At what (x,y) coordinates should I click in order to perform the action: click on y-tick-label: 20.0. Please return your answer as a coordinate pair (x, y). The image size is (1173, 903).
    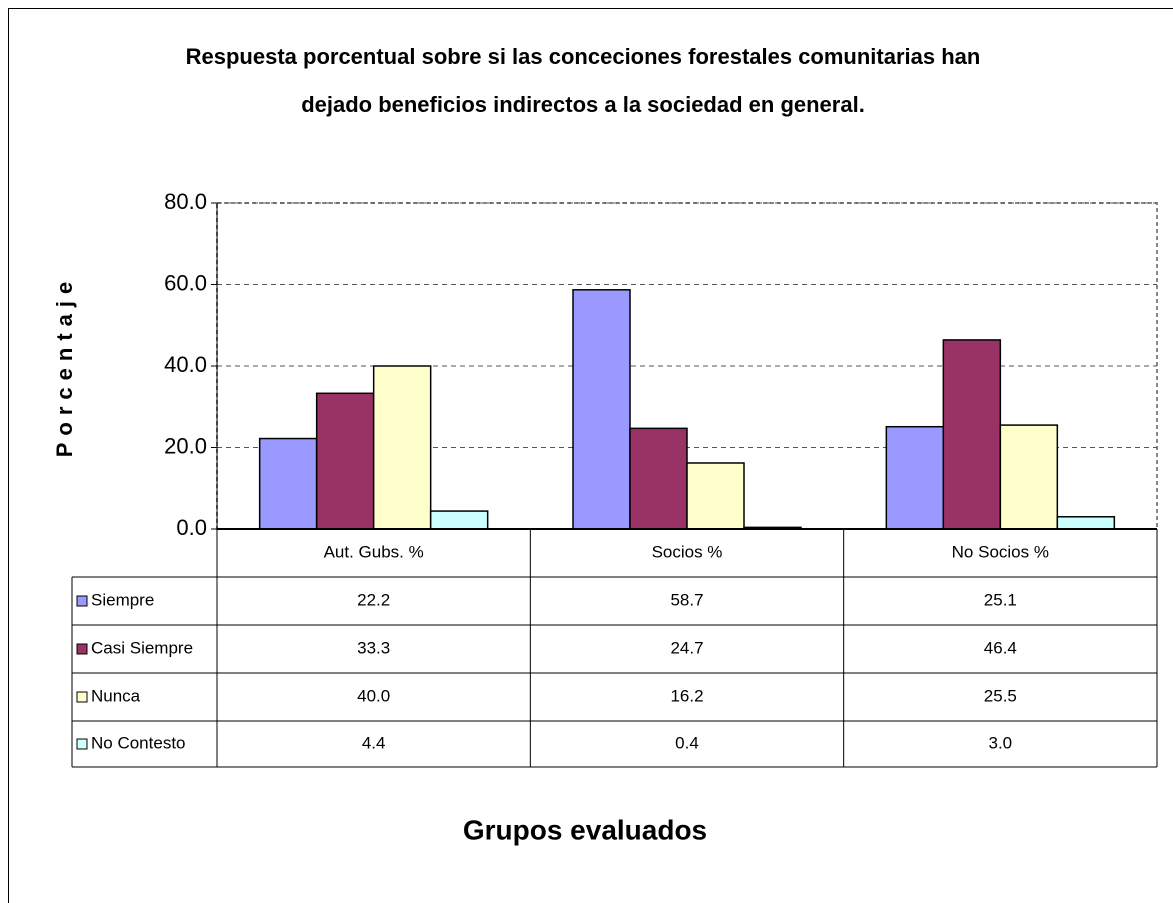
    Looking at the image, I should click on (185, 445).